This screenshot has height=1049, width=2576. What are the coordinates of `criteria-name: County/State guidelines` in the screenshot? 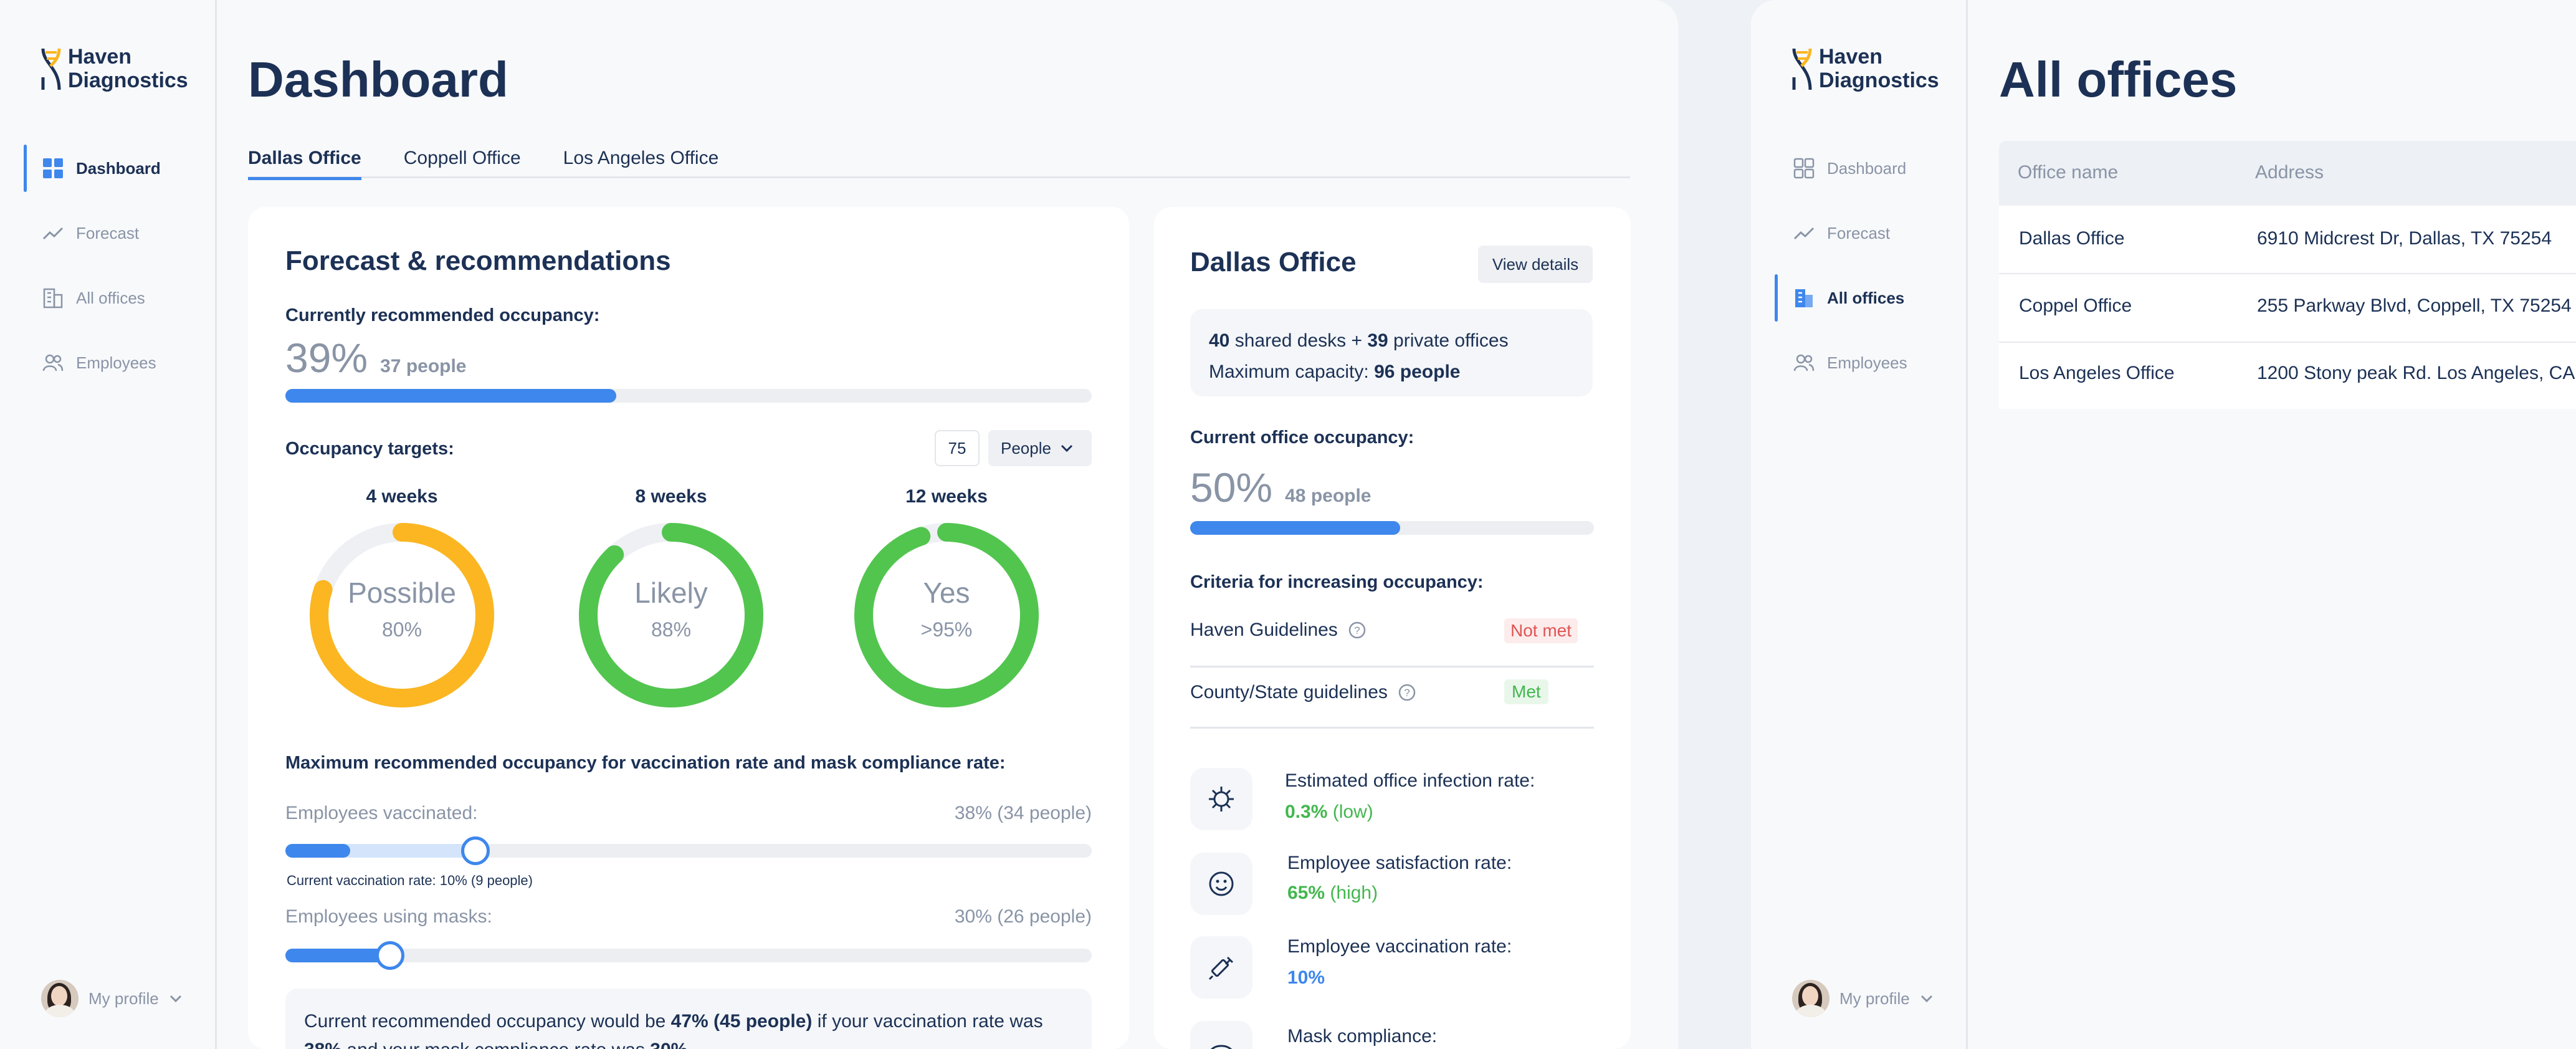 It's located at (1289, 692).